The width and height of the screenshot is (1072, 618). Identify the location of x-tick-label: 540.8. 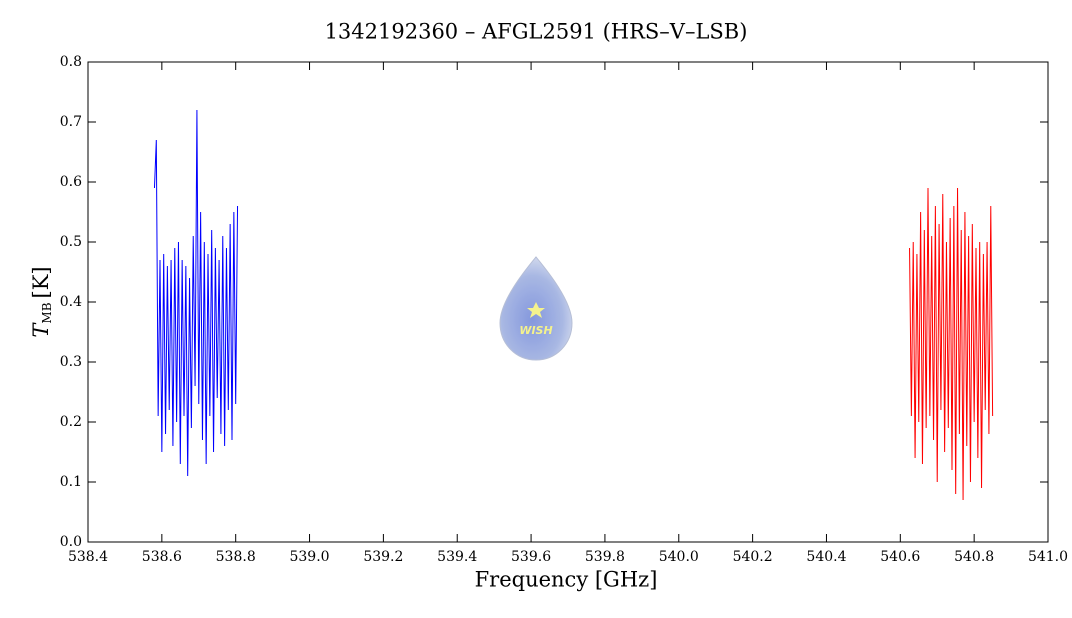
(974, 557).